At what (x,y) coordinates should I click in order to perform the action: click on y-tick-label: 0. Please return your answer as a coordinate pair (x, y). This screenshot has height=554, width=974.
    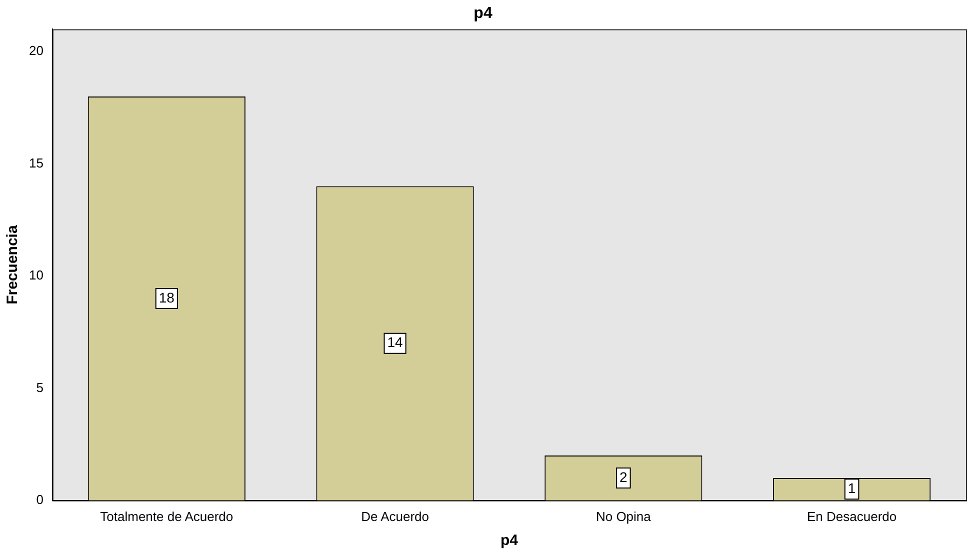
    Looking at the image, I should click on (40, 499).